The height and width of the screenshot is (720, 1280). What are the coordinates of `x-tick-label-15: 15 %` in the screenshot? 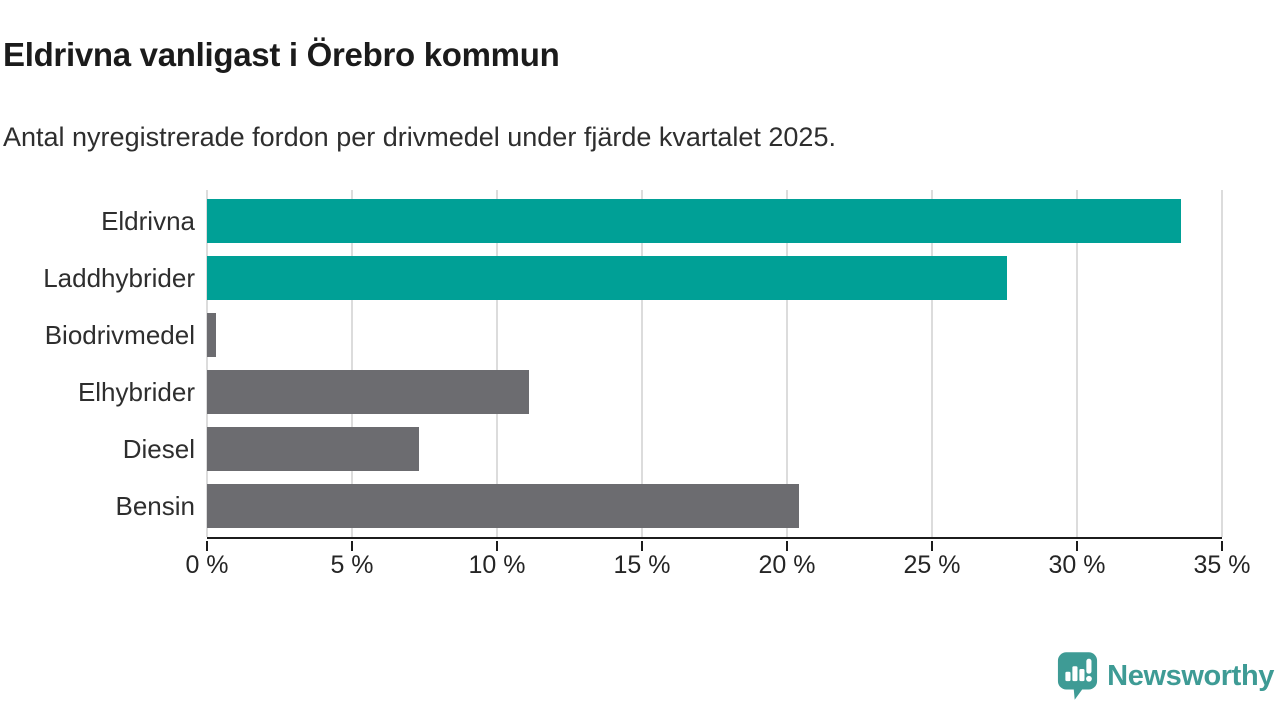 It's located at (642, 565).